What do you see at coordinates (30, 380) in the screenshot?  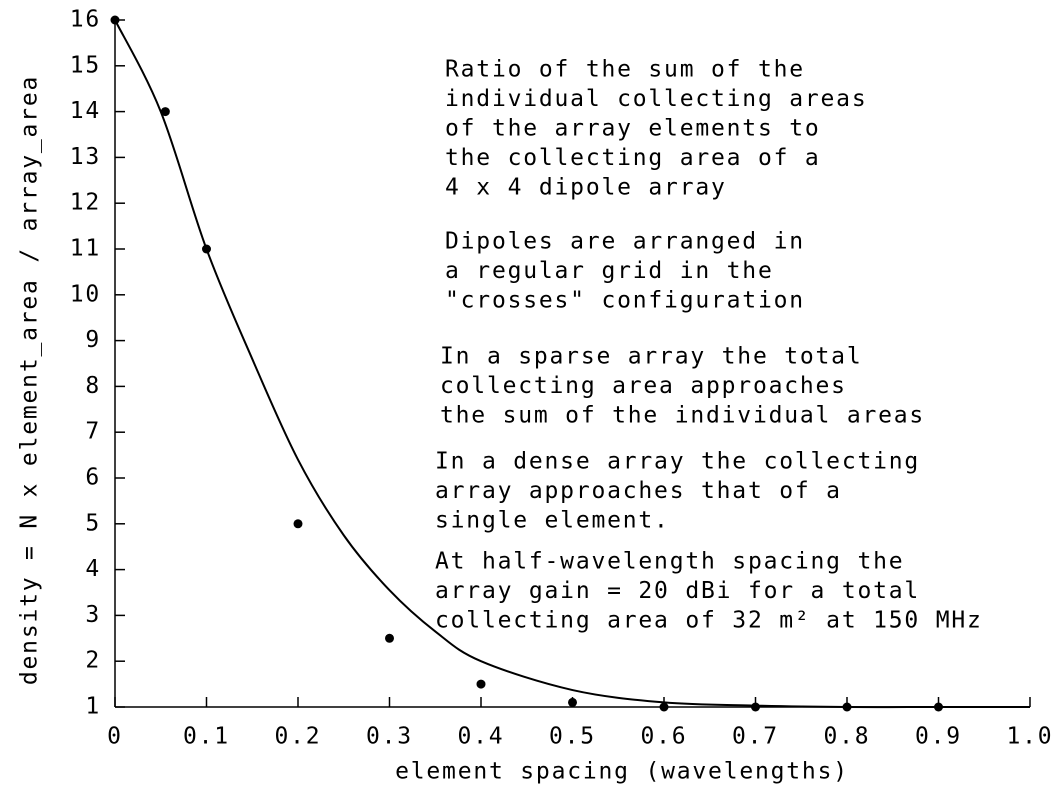 I see `y-axis-label: density = N x element_area / array_area` at bounding box center [30, 380].